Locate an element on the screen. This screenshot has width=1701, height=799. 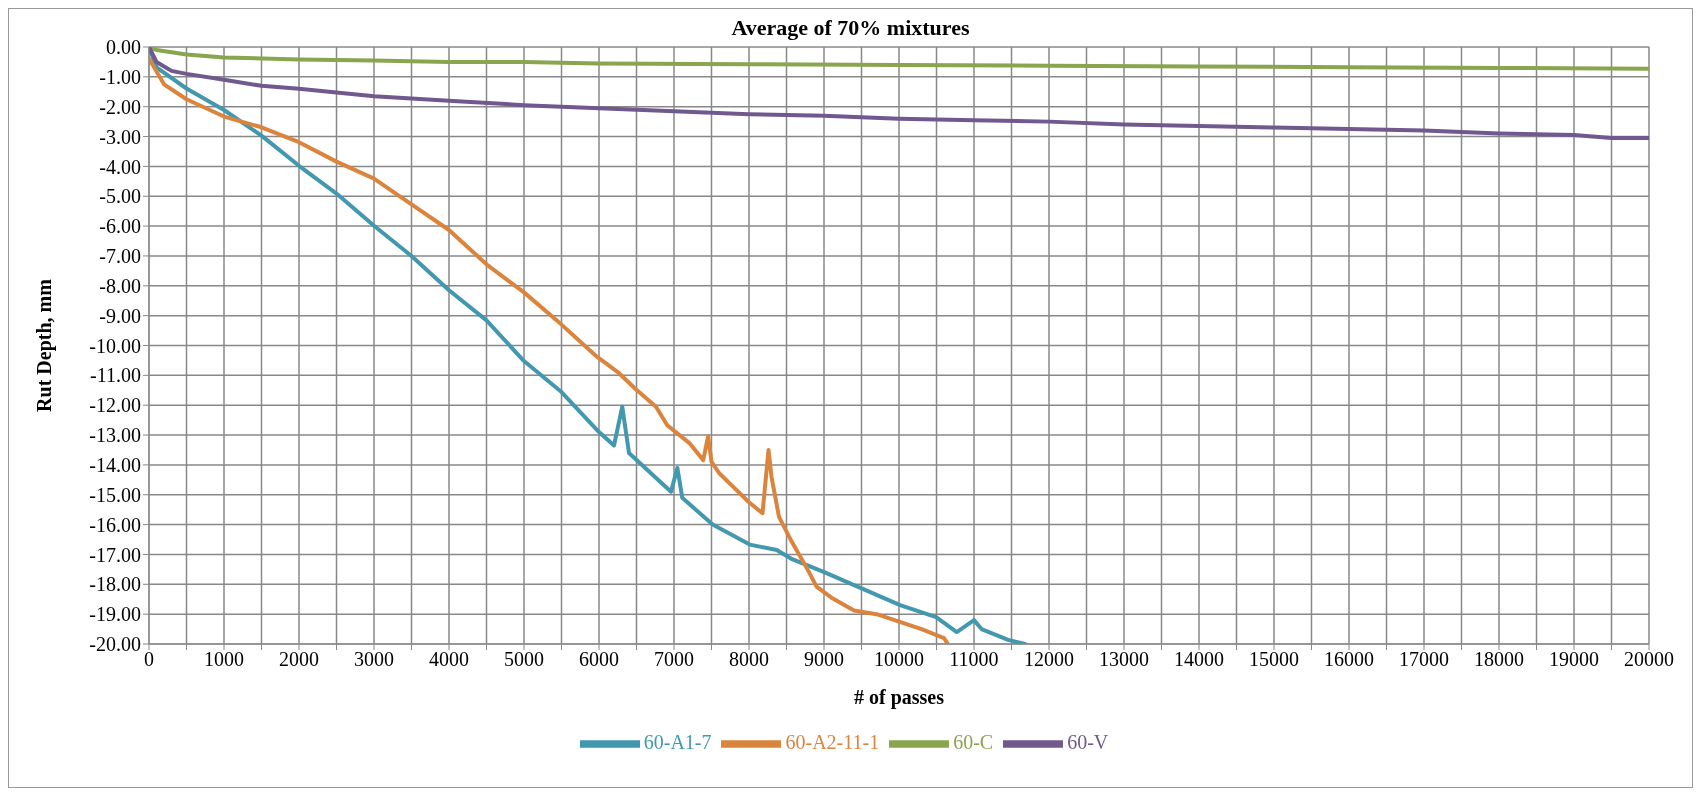
y-tick-label: -2.00 is located at coordinates (120, 106).